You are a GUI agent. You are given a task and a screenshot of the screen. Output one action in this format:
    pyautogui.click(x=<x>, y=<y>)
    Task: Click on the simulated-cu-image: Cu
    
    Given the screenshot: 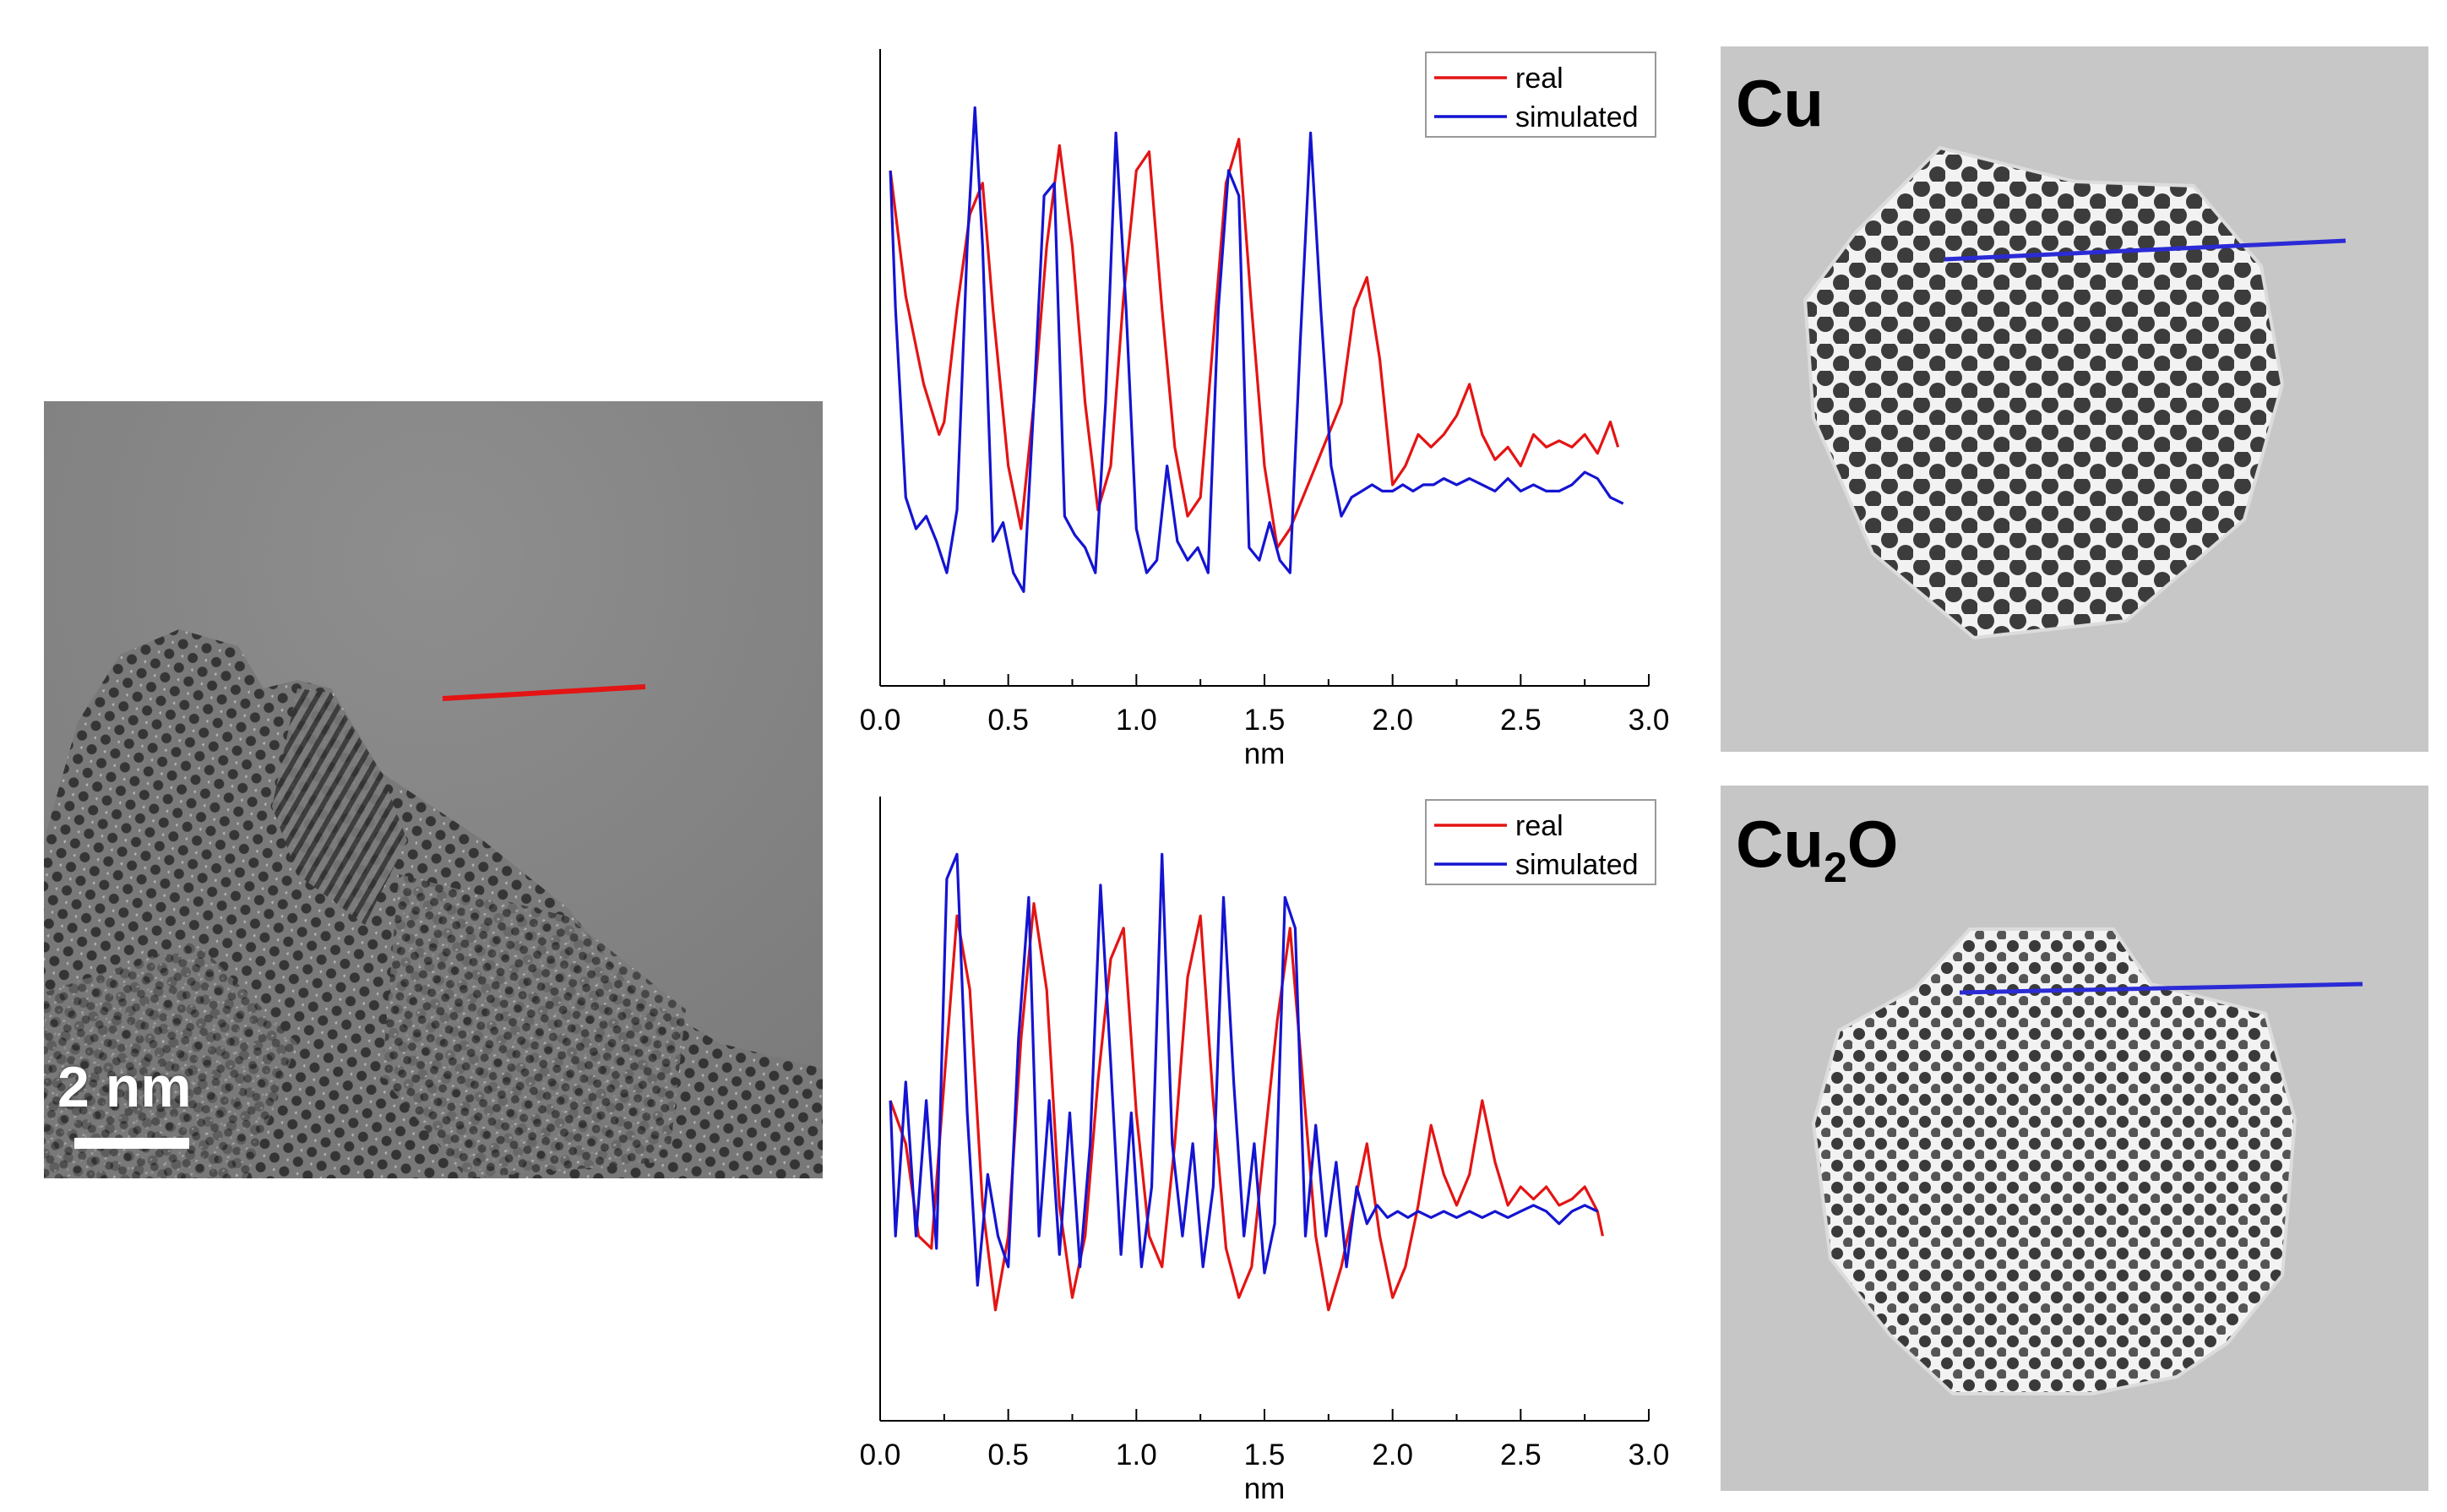 What is the action you would take?
    pyautogui.click(x=2074, y=399)
    